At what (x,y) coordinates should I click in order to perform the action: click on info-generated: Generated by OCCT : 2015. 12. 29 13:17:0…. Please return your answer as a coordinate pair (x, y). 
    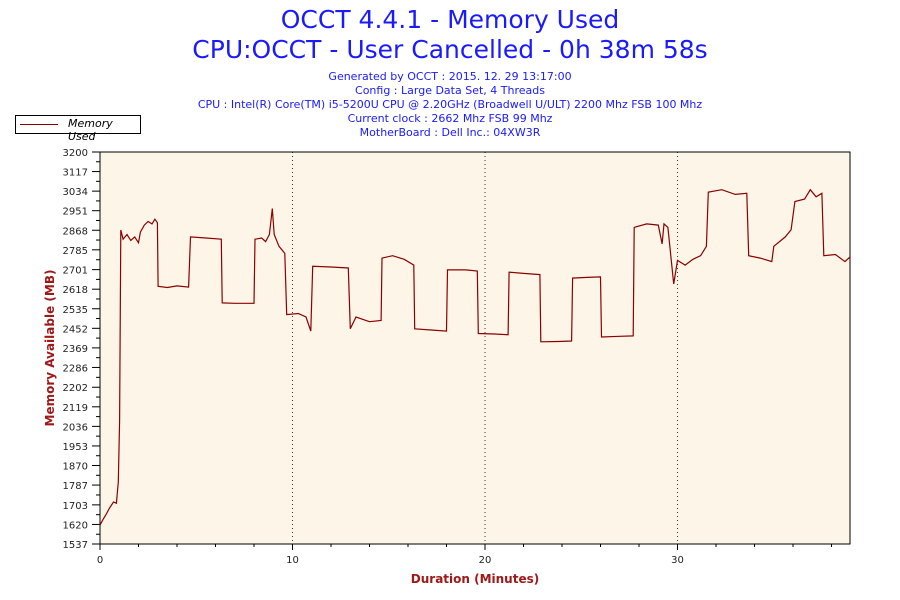
    Looking at the image, I should click on (450, 76).